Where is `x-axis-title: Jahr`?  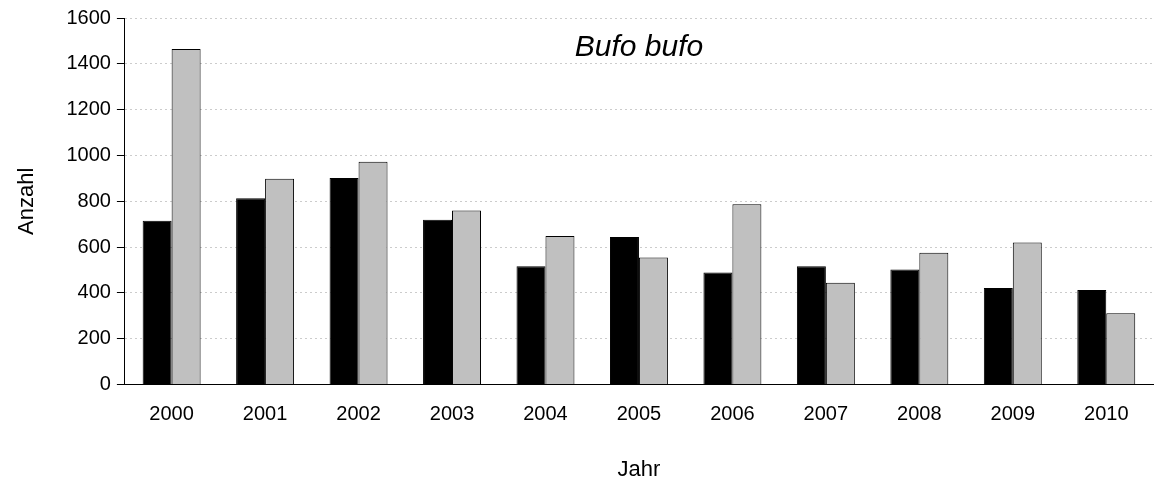
x-axis-title: Jahr is located at coordinates (639, 468).